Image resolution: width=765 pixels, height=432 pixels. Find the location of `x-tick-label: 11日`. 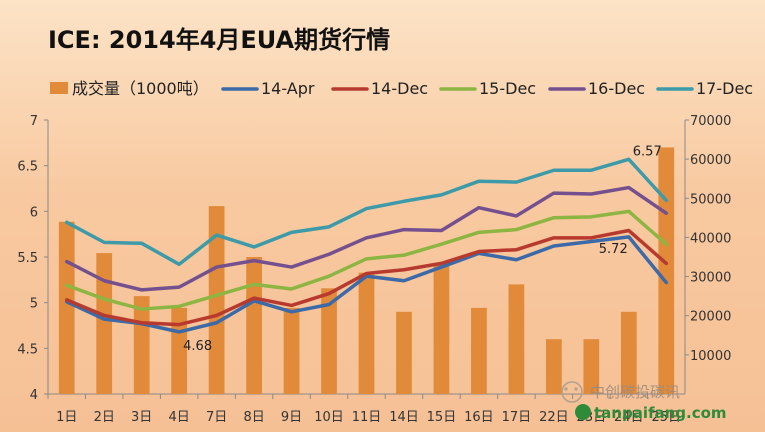

x-tick-label: 11日 is located at coordinates (367, 417).